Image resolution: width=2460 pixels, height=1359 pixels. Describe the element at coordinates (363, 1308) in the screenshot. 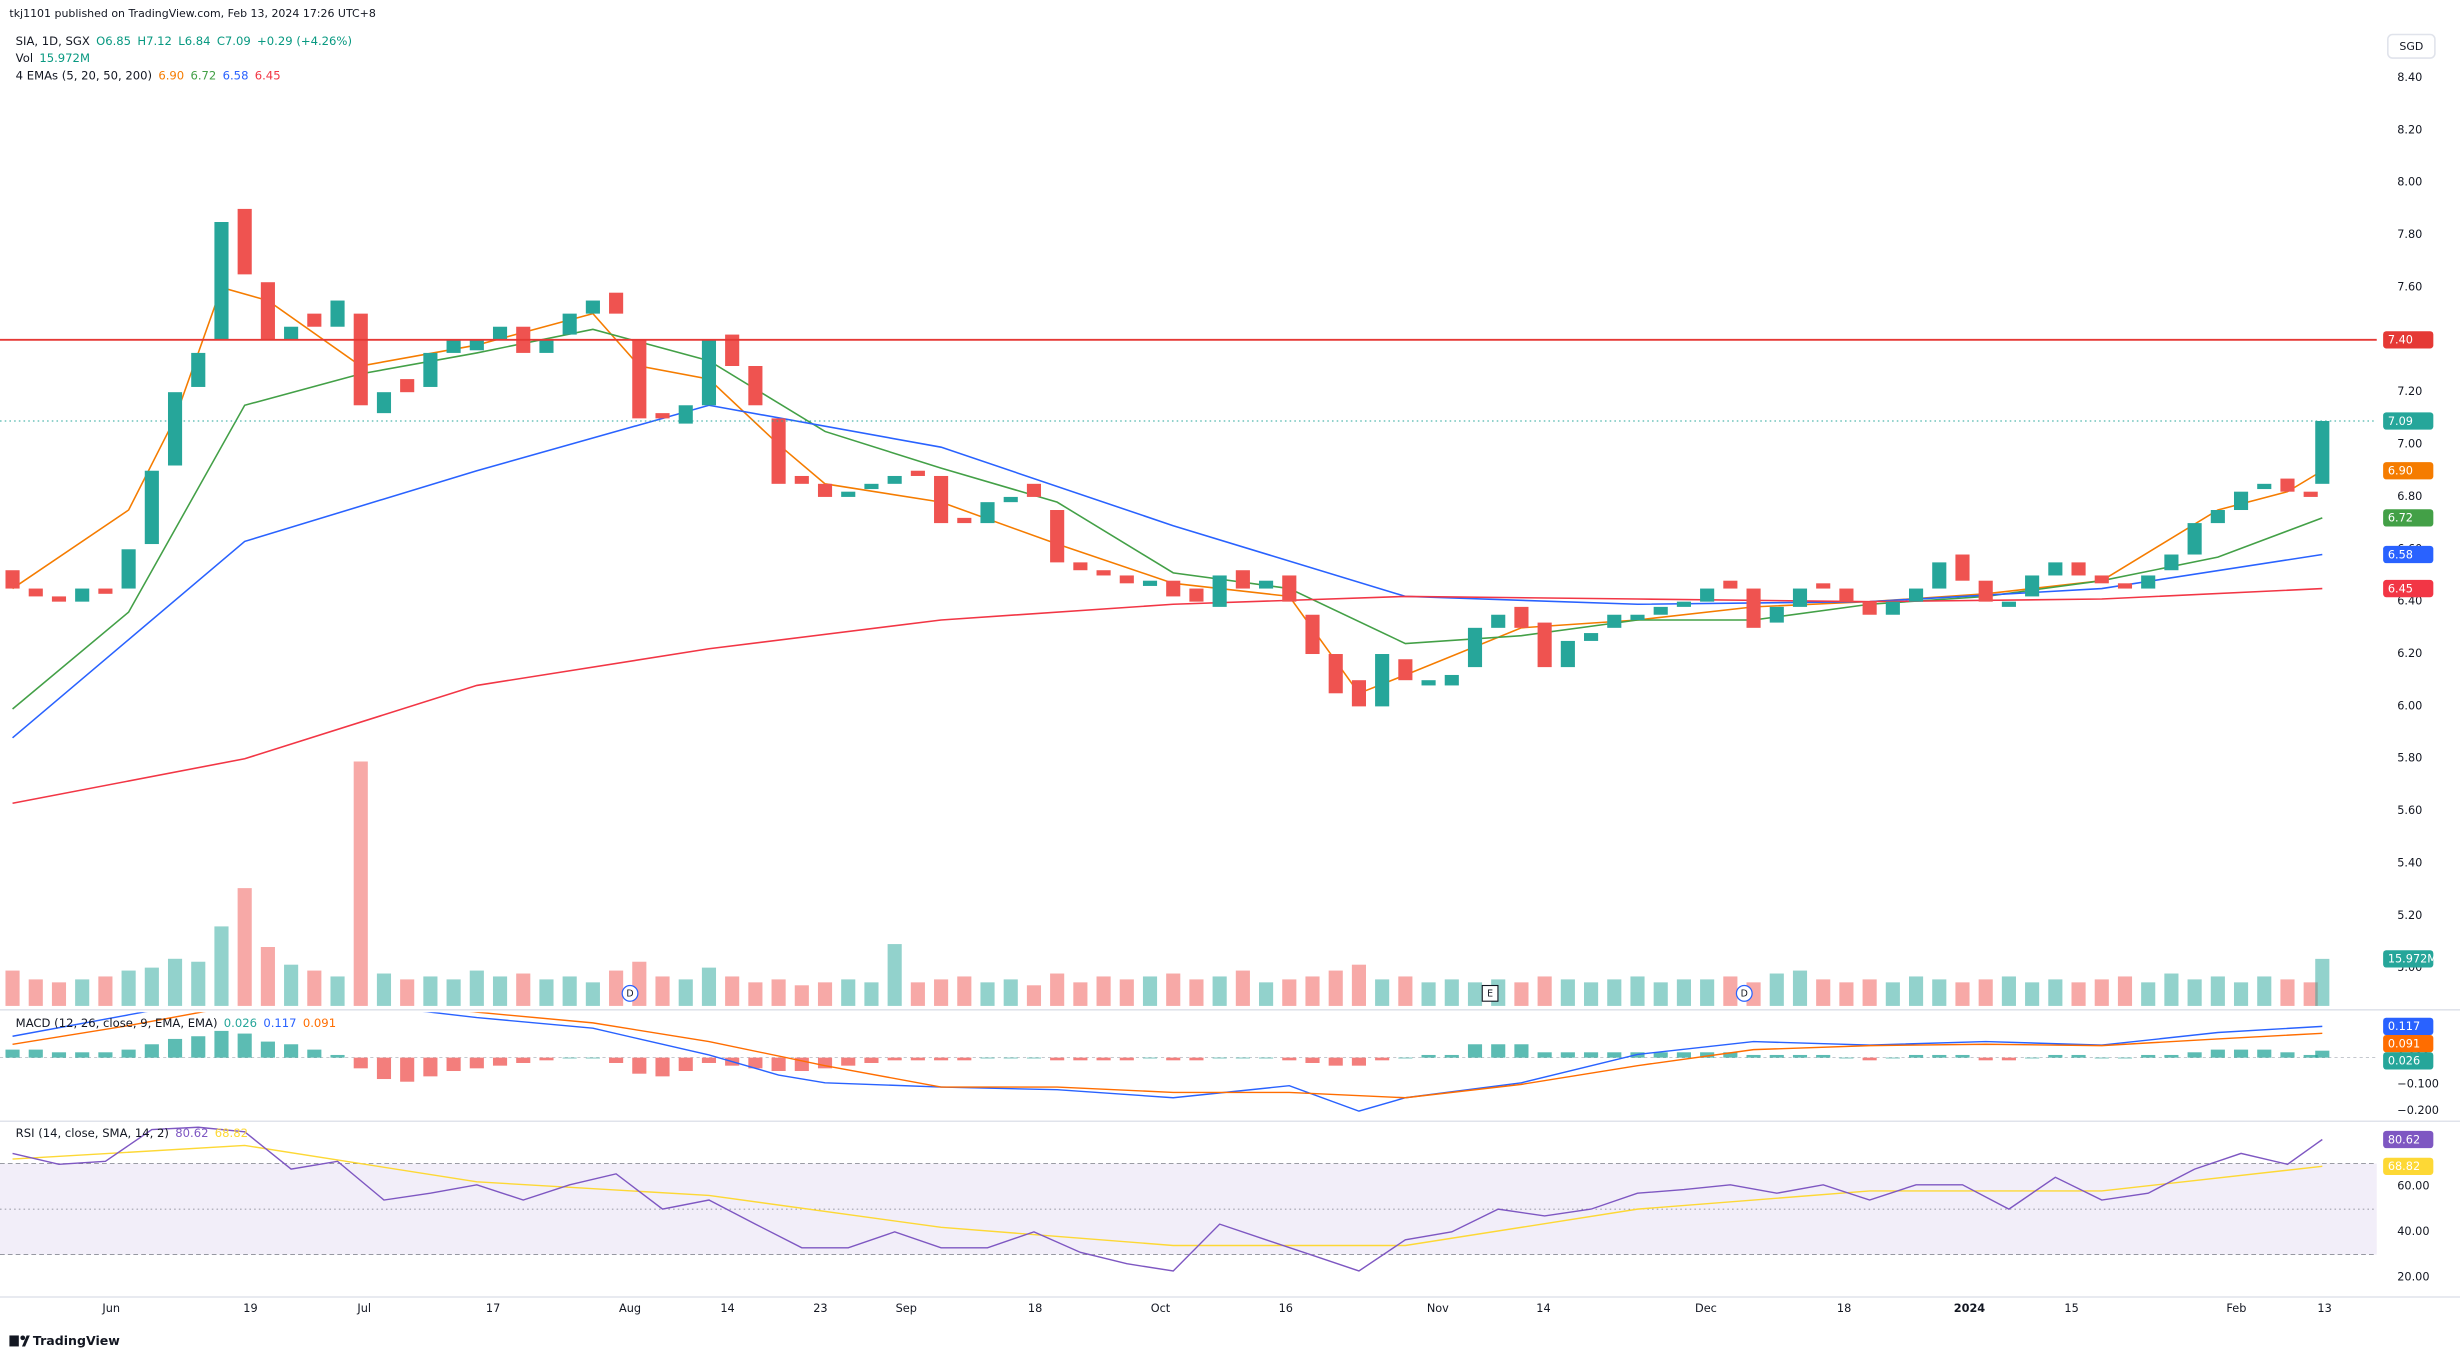

I see `x-tick-label: Jul` at that location.